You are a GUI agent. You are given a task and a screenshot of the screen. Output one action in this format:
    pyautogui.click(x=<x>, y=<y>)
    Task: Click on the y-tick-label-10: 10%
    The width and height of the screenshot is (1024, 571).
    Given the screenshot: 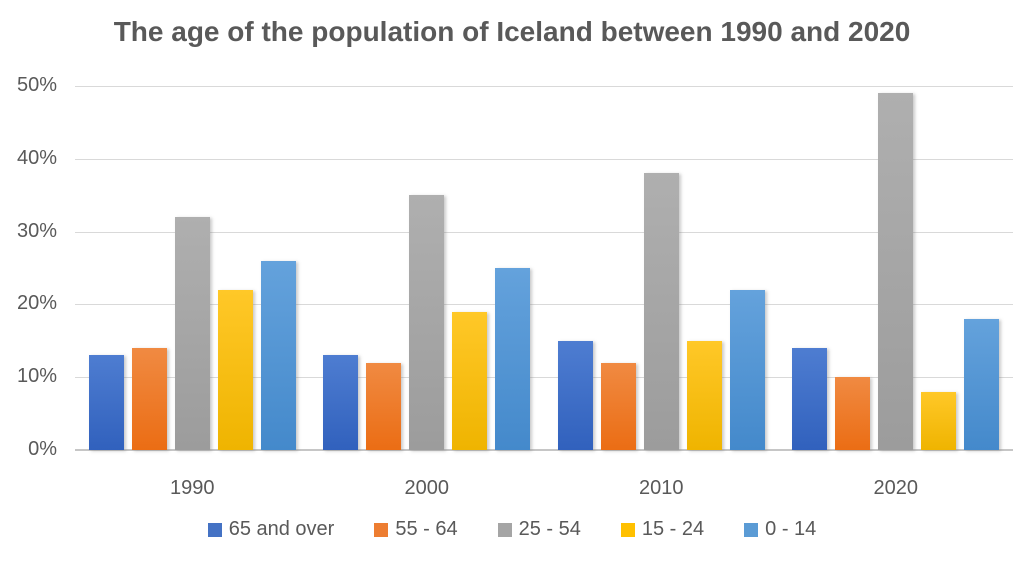 What is the action you would take?
    pyautogui.click(x=36, y=376)
    